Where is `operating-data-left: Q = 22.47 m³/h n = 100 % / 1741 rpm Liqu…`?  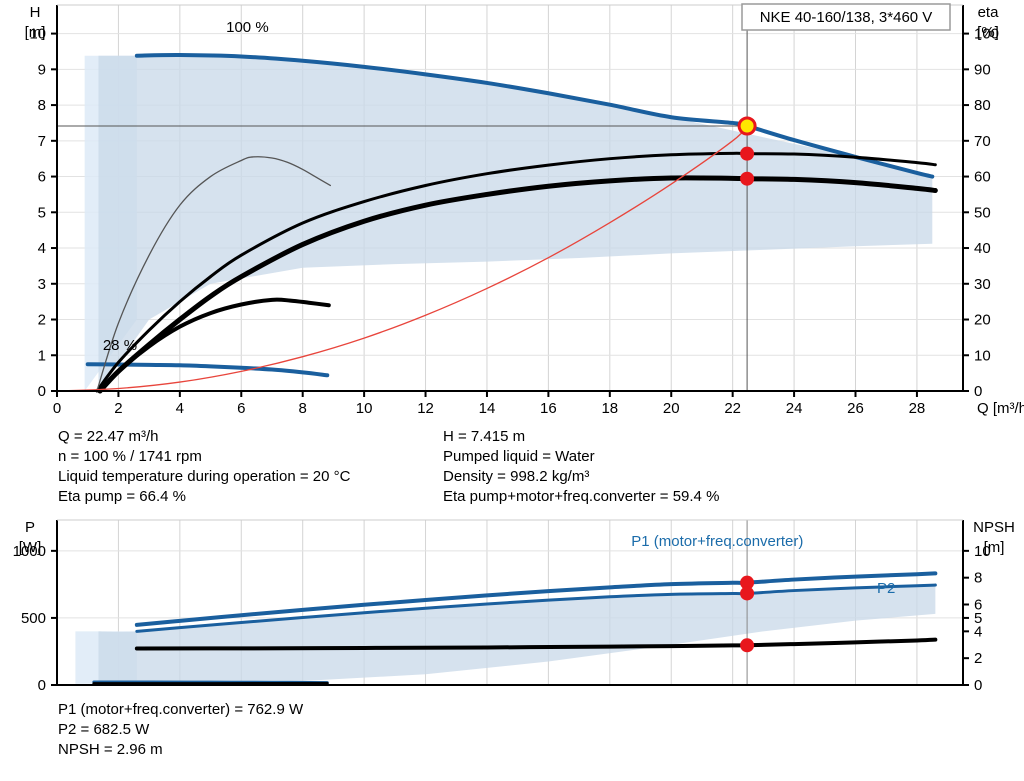 operating-data-left: Q = 22.47 m³/h n = 100 % / 1741 rpm Liqu… is located at coordinates (204, 467).